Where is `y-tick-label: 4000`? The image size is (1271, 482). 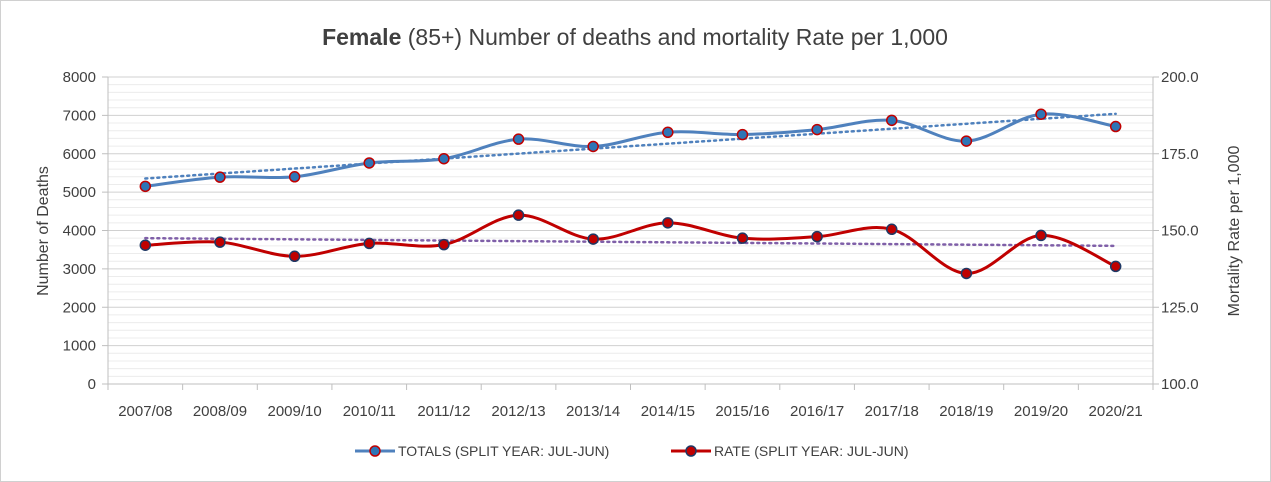 y-tick-label: 4000 is located at coordinates (79, 231).